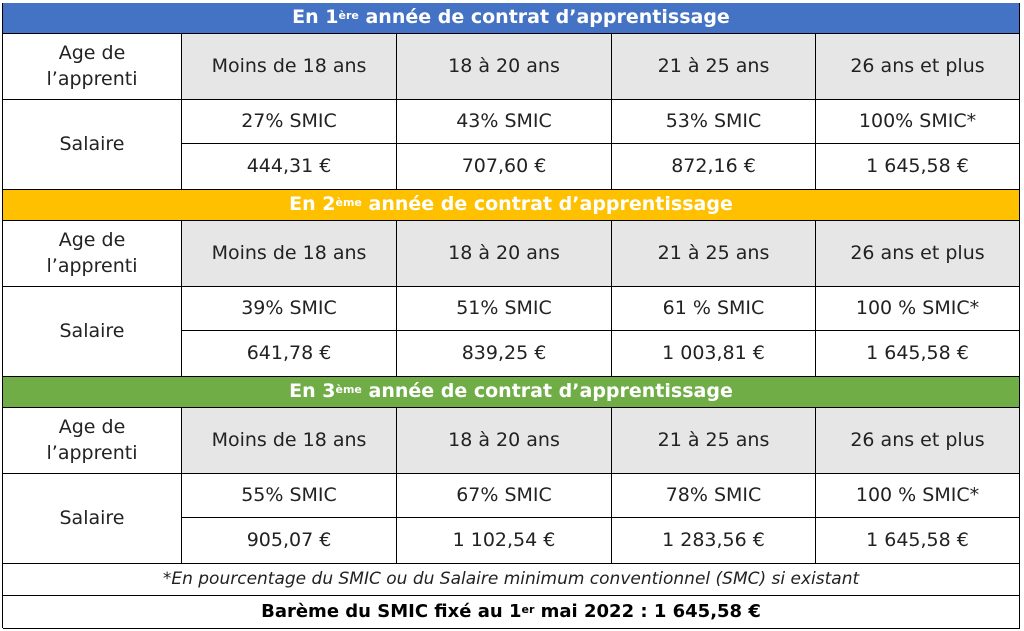  I want to click on amount: 905,07 €, so click(289, 539).